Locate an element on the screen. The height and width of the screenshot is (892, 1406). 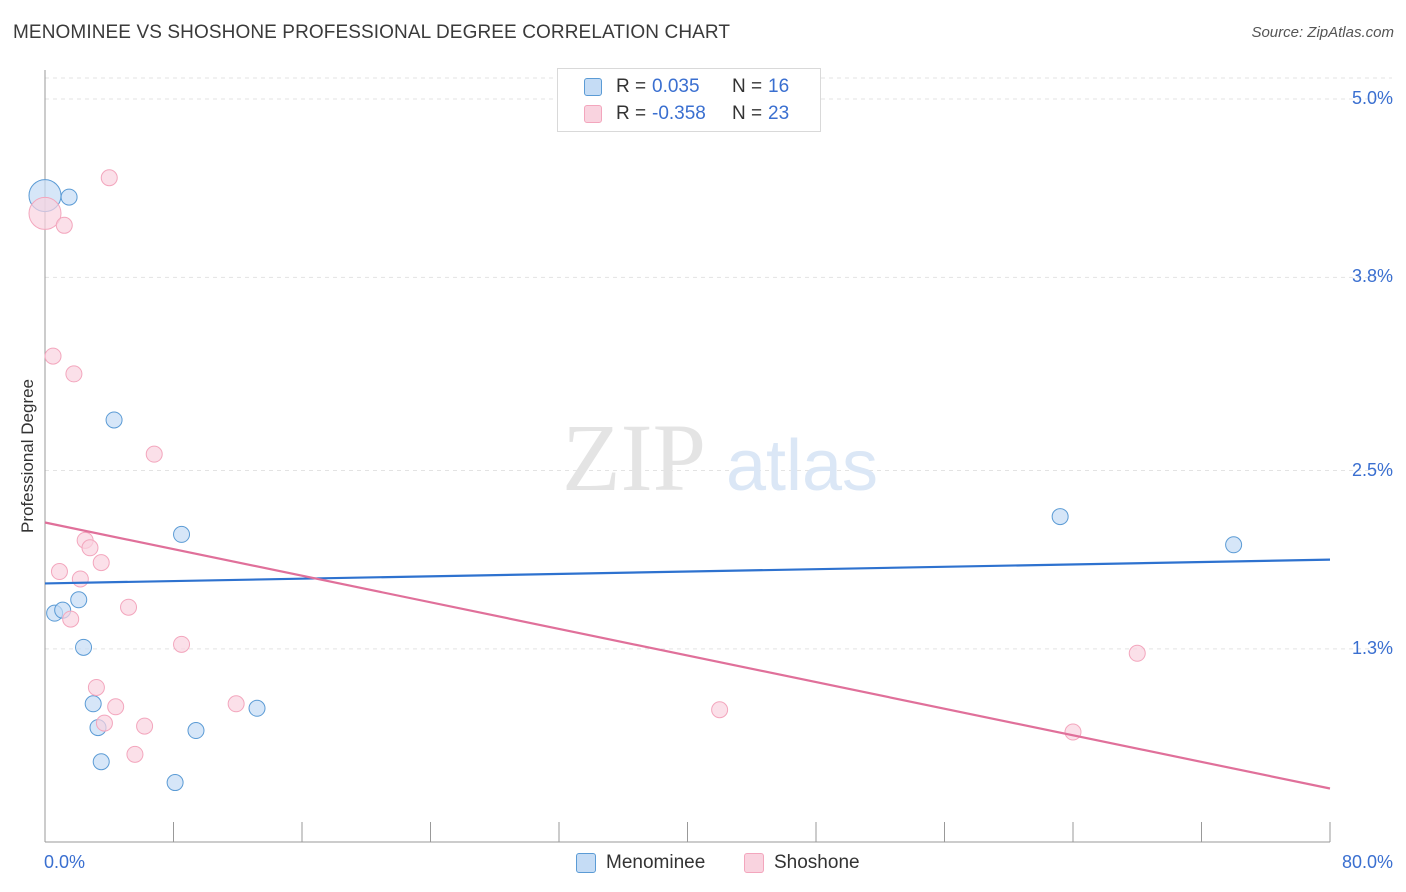
bottom-legend-shoshone: Shoshone is located at coordinates (802, 863).